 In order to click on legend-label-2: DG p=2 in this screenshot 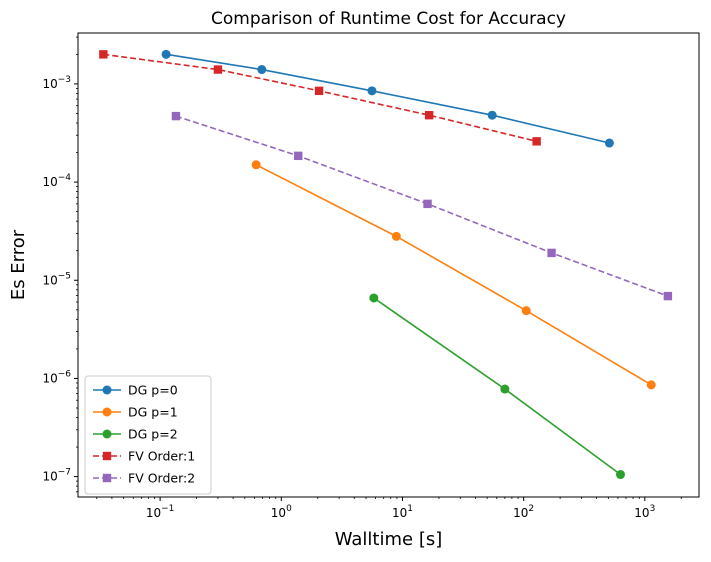, I will do `click(153, 434)`.